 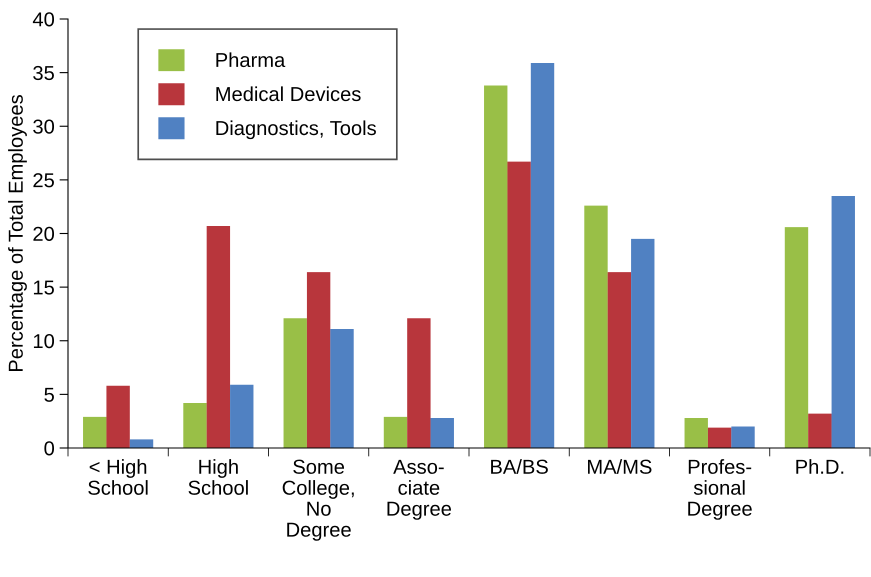 What do you see at coordinates (720, 489) in the screenshot?
I see `x-tick-label: Profes- sional Degree` at bounding box center [720, 489].